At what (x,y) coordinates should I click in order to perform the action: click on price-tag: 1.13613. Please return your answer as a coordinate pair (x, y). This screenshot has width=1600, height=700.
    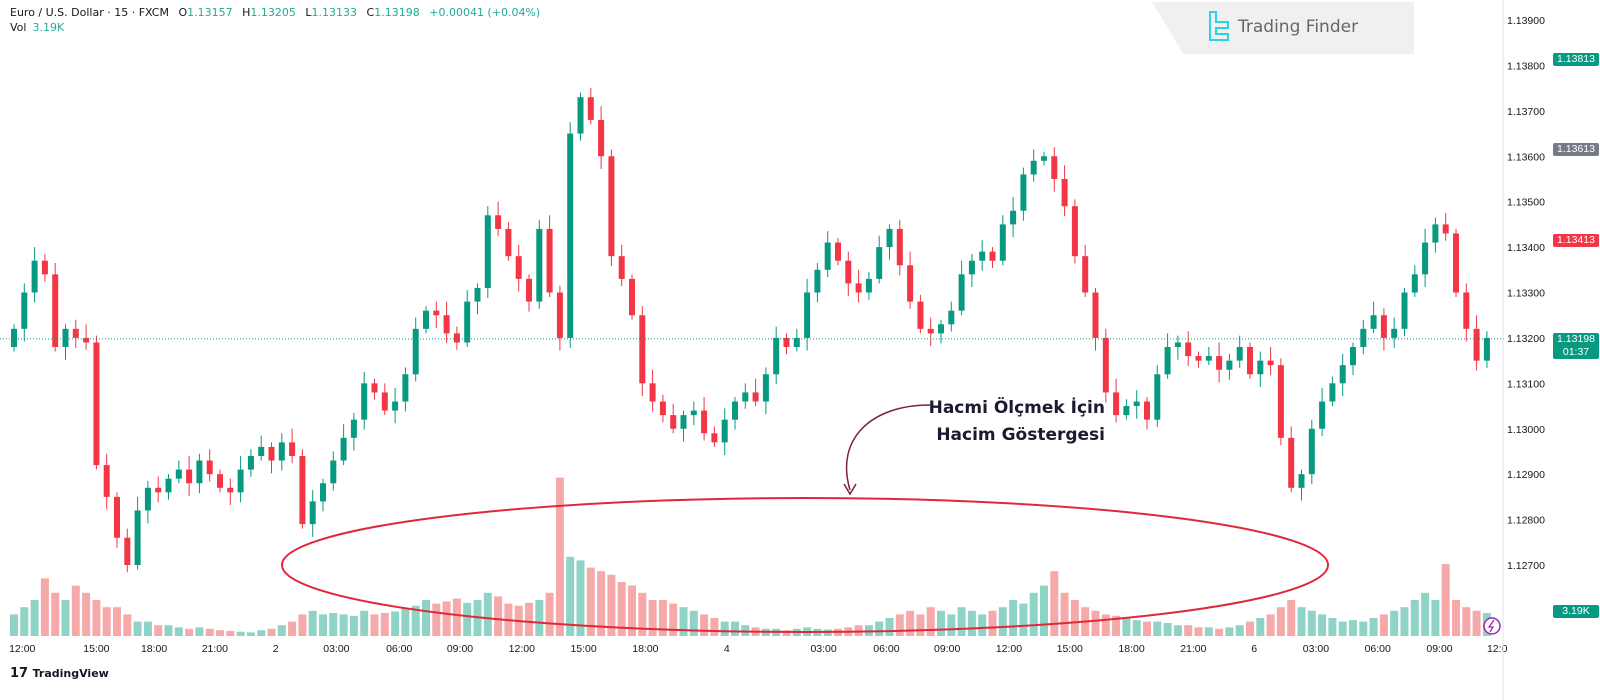
    Looking at the image, I should click on (1576, 150).